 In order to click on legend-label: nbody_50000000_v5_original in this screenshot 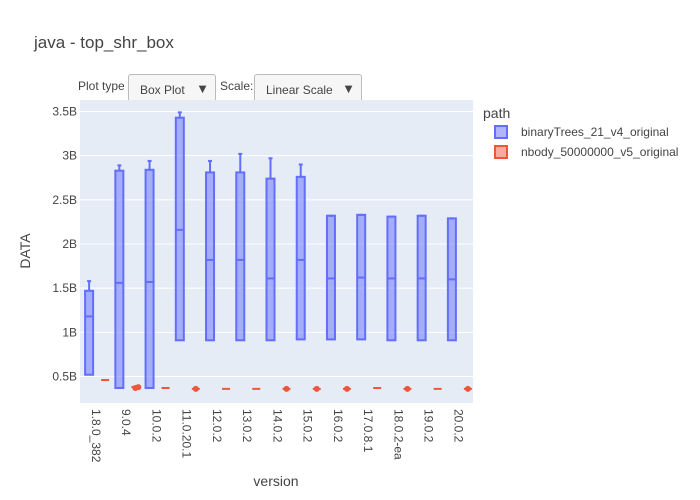, I will do `click(599, 152)`.